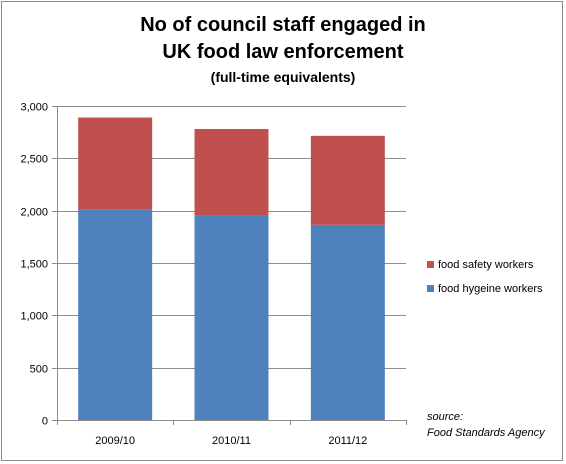  What do you see at coordinates (231, 441) in the screenshot?
I see `x-tick-label: 2010/11` at bounding box center [231, 441].